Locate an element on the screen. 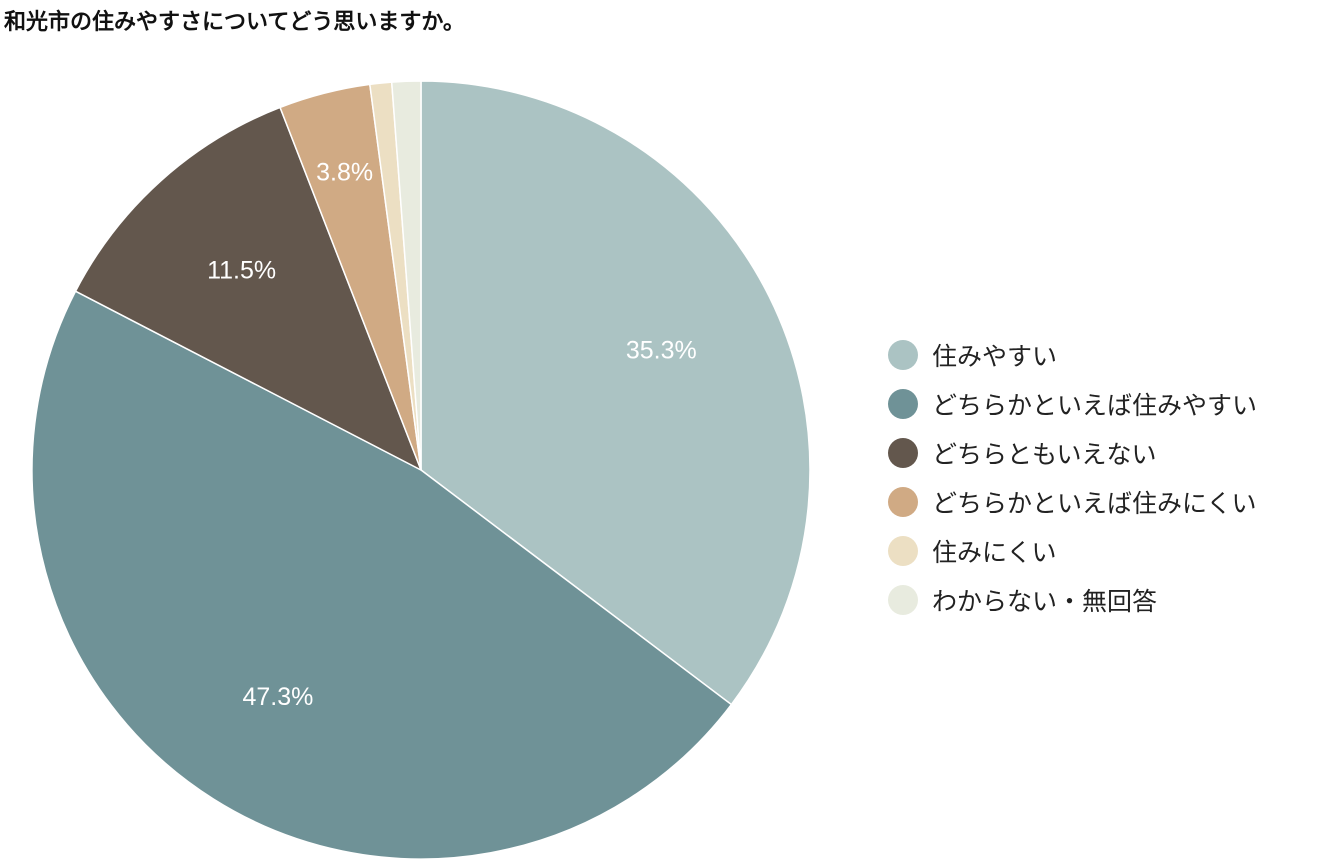 This screenshot has height=862, width=1320. legend-item: どちらかといえば住みやすい is located at coordinates (1072, 403).